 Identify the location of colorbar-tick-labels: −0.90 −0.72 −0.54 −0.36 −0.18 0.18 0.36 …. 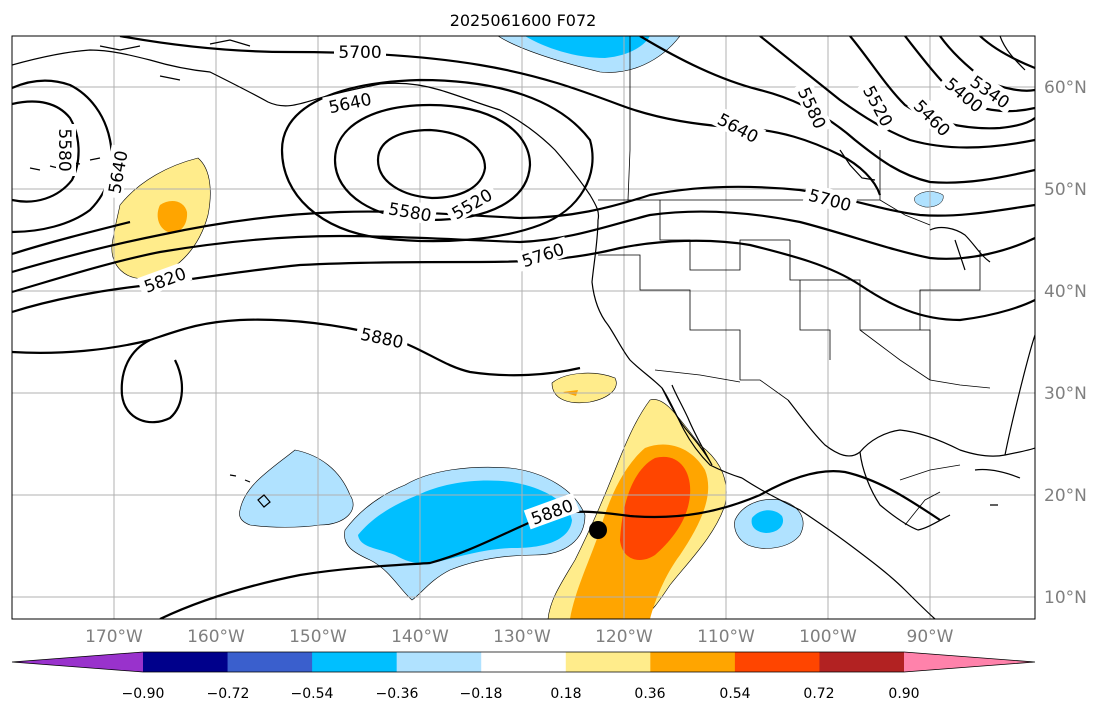
(521, 694).